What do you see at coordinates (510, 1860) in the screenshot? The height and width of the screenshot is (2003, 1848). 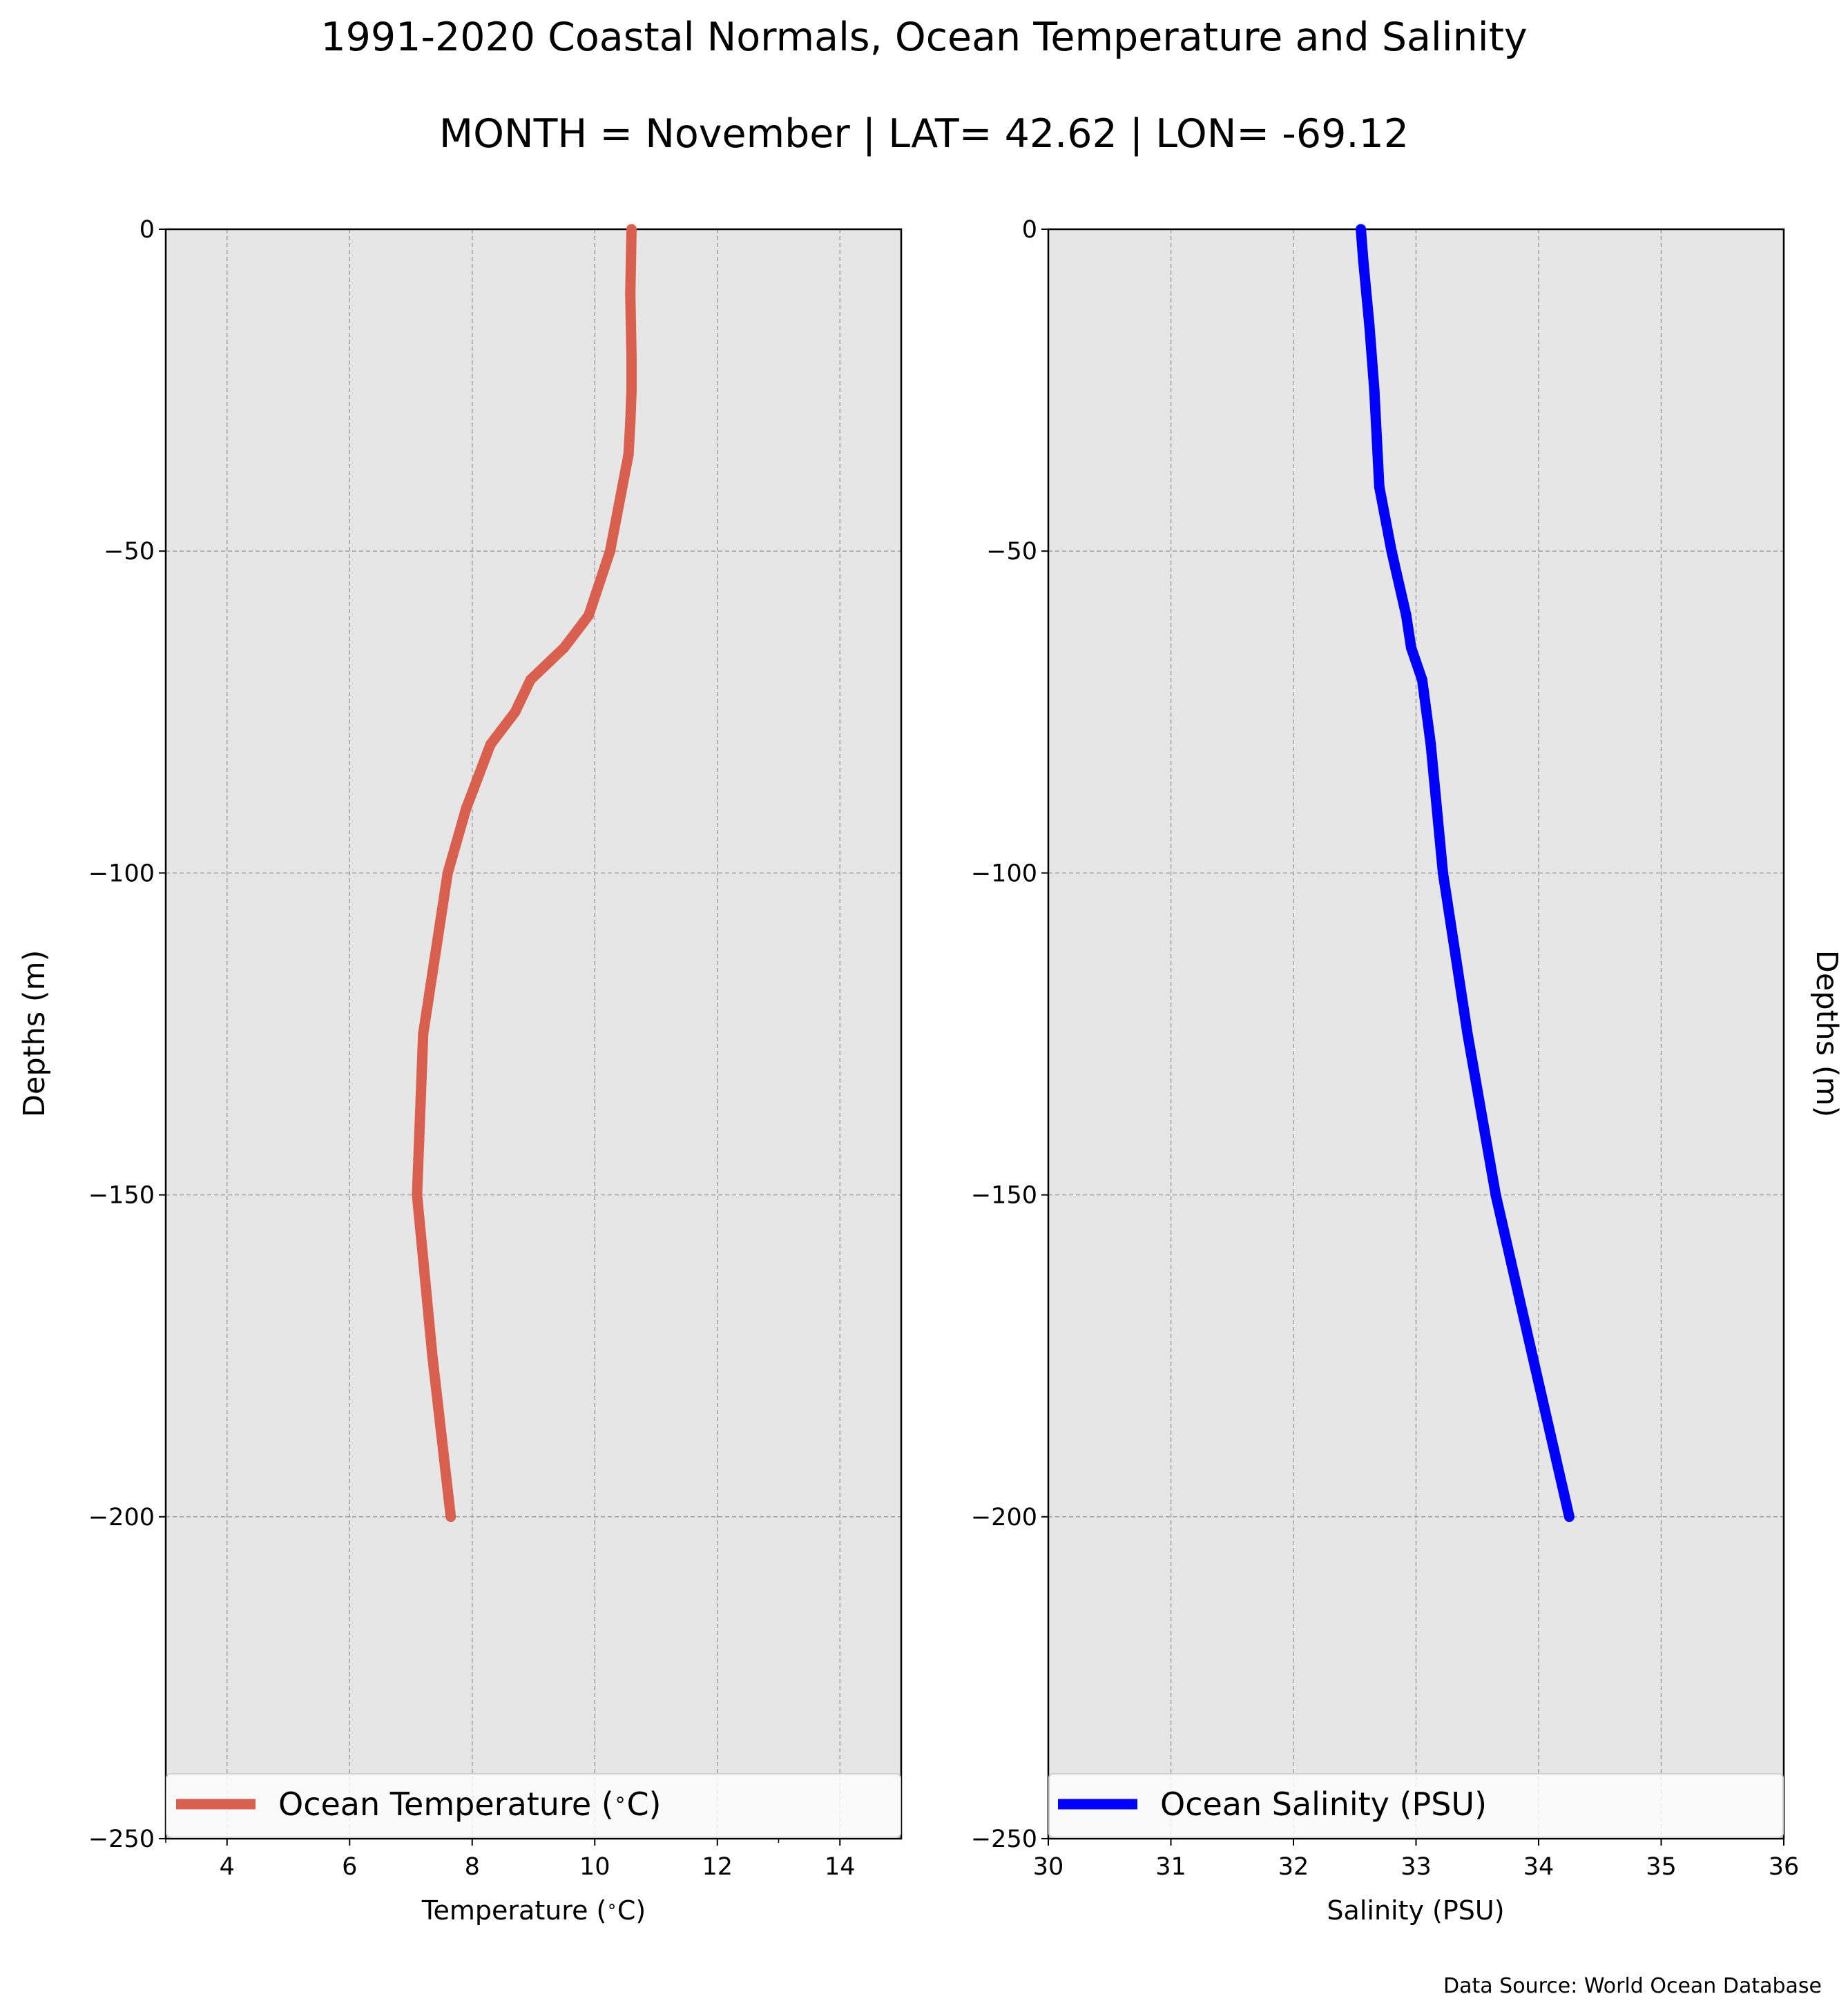 I see `temperature-x-ticks: 4 6 8 10 12 14` at bounding box center [510, 1860].